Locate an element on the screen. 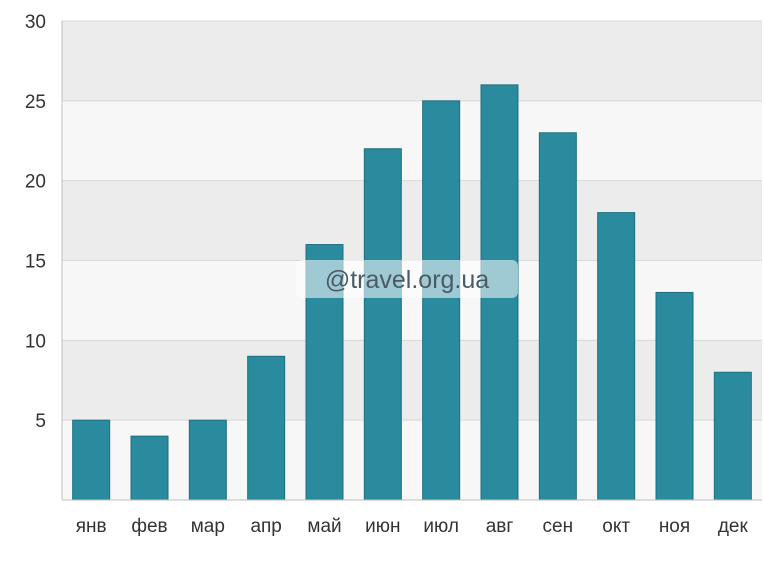  x-tick-label: май is located at coordinates (324, 526).